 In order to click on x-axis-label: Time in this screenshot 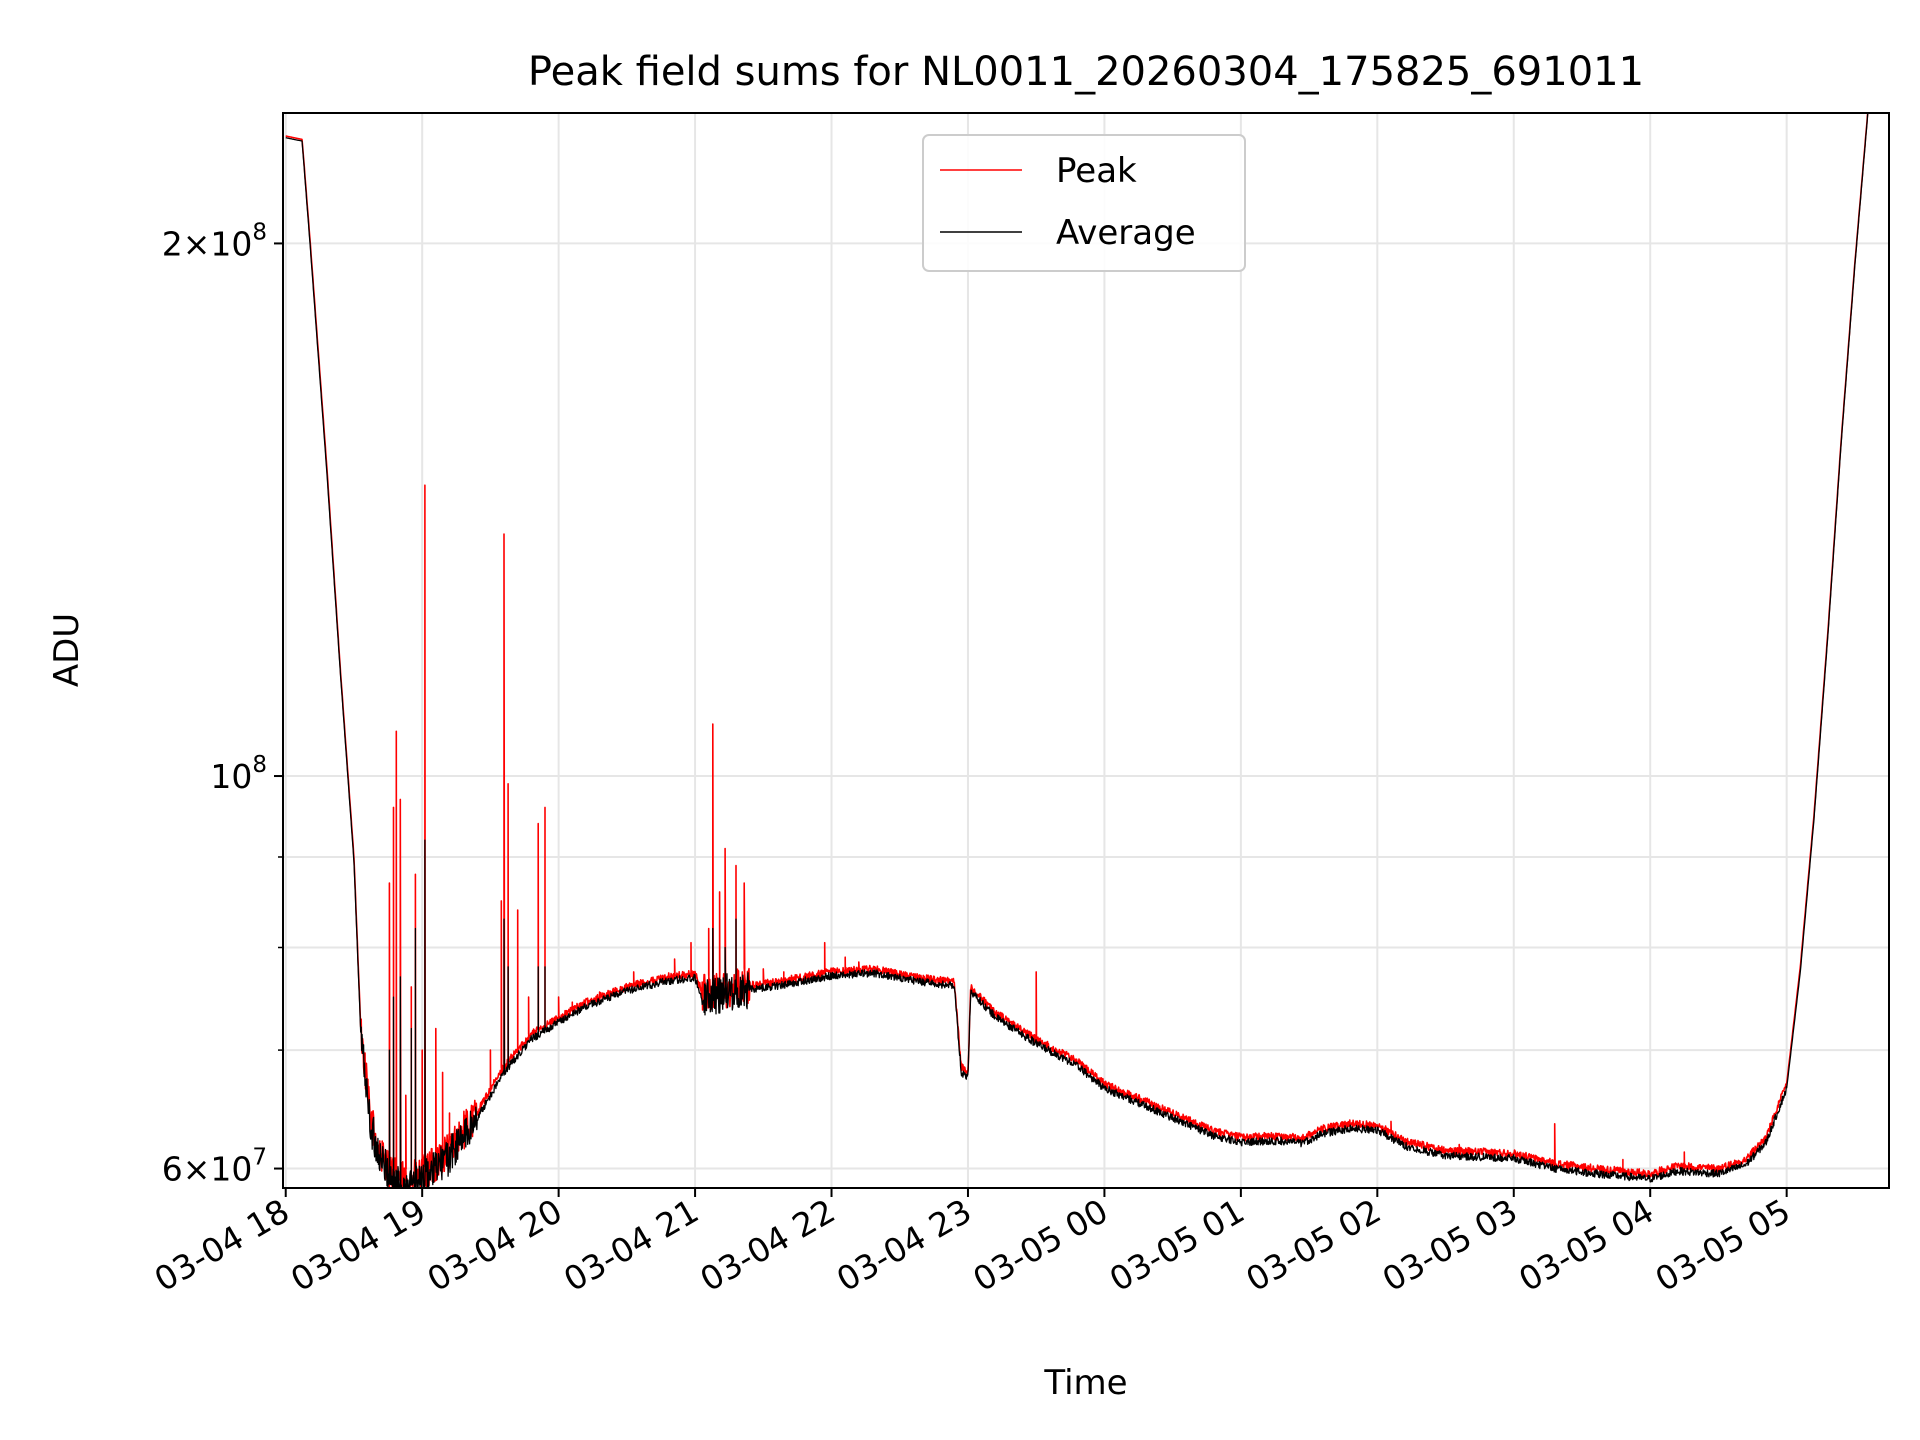, I will do `click(1085, 1383)`.